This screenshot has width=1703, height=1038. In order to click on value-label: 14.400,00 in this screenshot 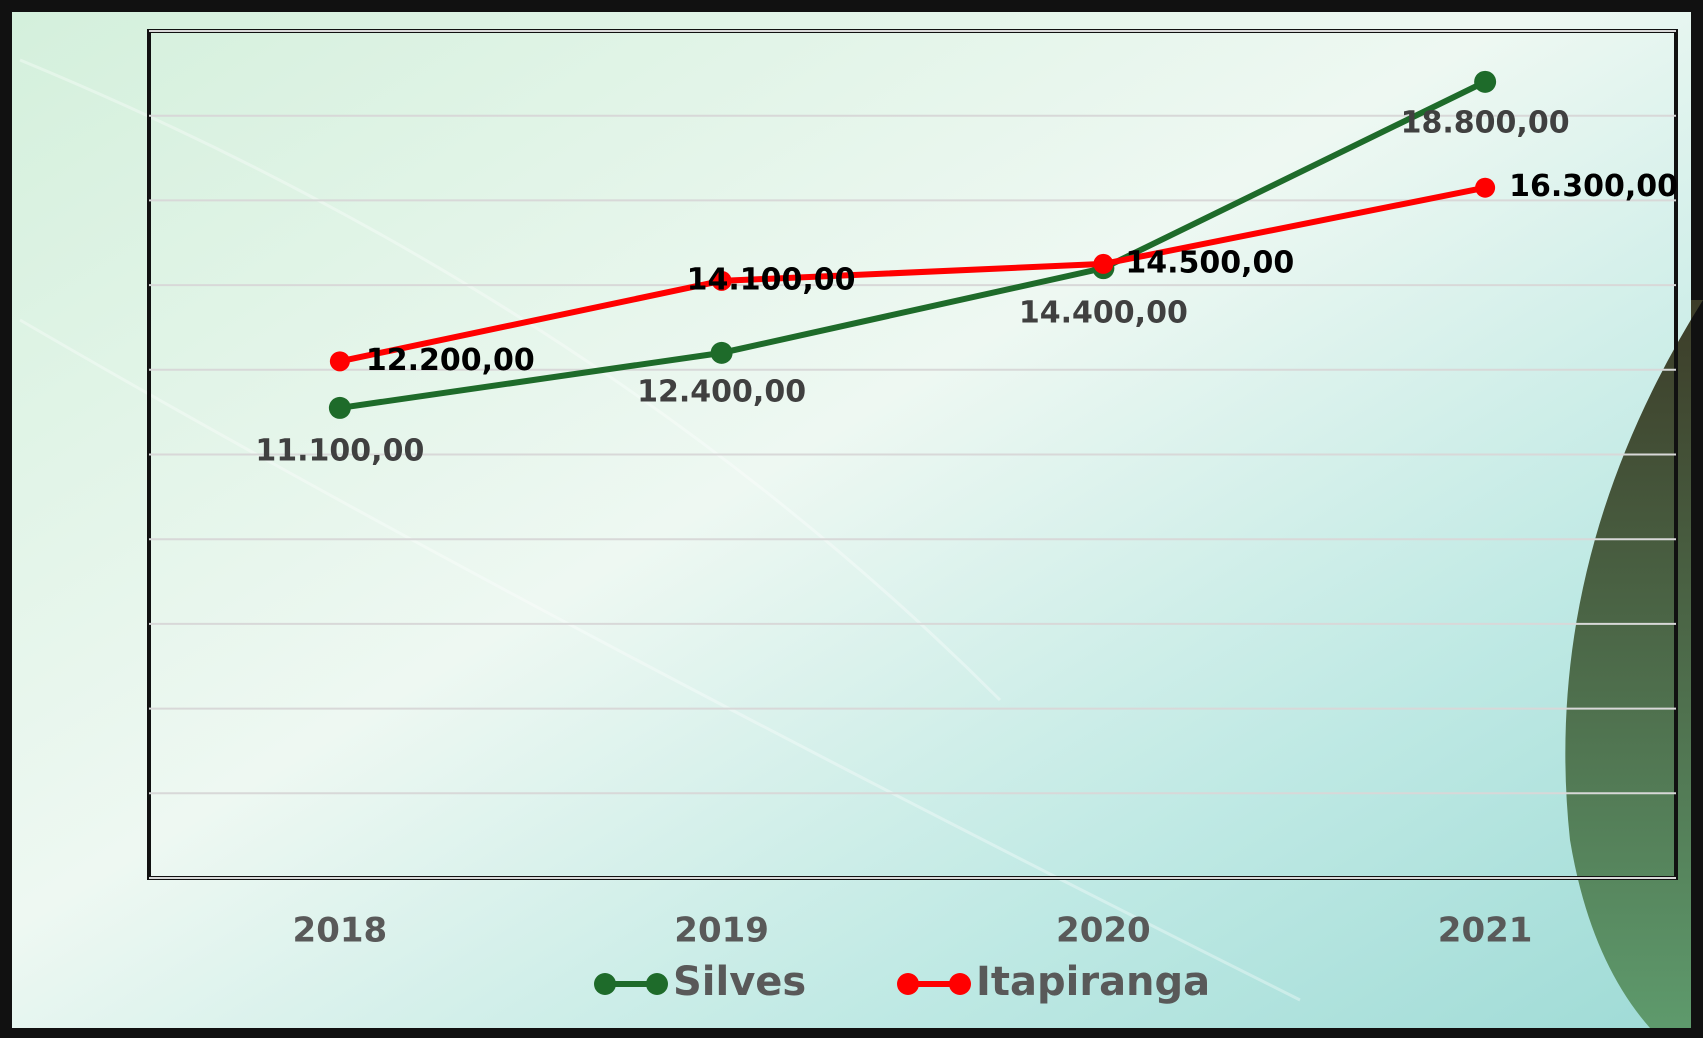, I will do `click(1103, 313)`.